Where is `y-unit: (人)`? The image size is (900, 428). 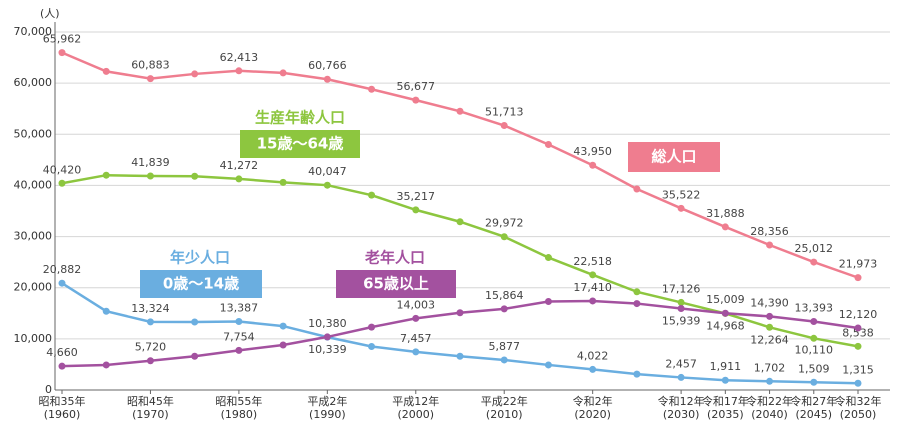 y-unit: (人) is located at coordinates (50, 13).